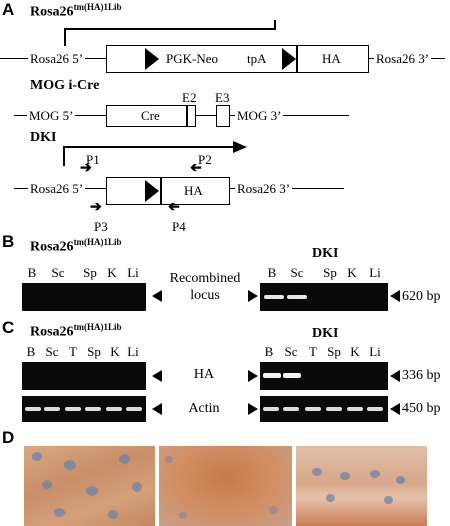 The image size is (450, 526). What do you see at coordinates (187, 116) in the screenshot?
I see `cre-divider` at bounding box center [187, 116].